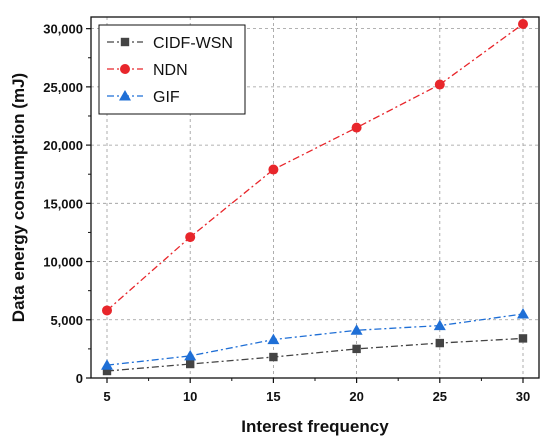 Image resolution: width=550 pixels, height=445 pixels. I want to click on y-tick-label: 30,000, so click(63, 29).